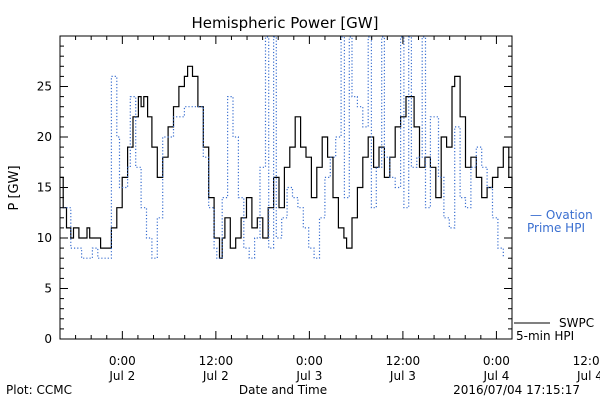 This screenshot has width=600, height=400. I want to click on plot-timestamp: 2016/07/04 17:15:17, so click(516, 390).